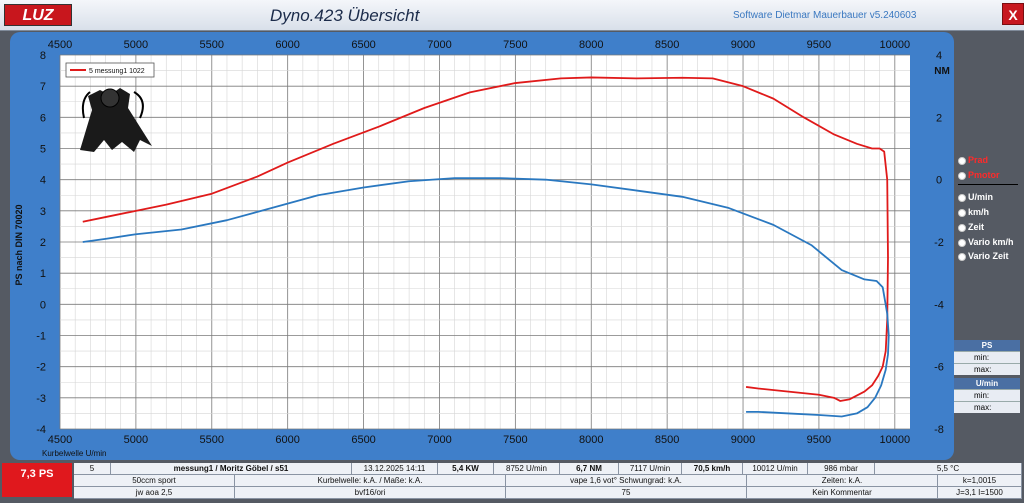  I want to click on umin-min-label: min:, so click(987, 395).